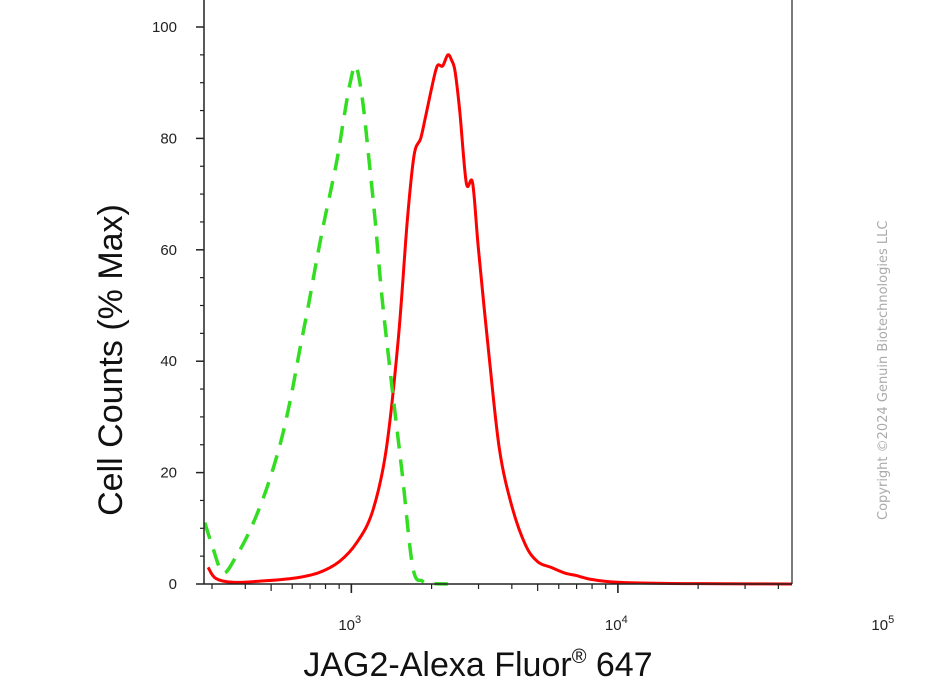 This screenshot has height=700, width=938. I want to click on x-axis-title-registered: ®, so click(579, 657).